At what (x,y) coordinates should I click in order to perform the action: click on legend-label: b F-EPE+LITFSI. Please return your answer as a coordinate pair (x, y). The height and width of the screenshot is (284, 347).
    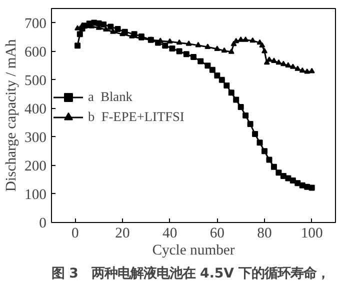
    Looking at the image, I should click on (136, 117).